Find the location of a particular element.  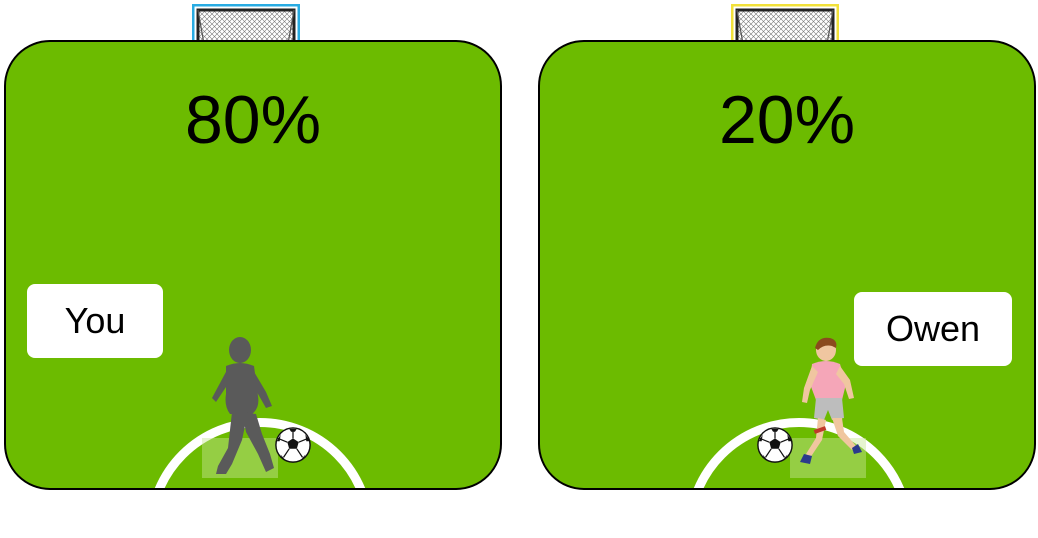

left-percentage: 80% is located at coordinates (253, 120).